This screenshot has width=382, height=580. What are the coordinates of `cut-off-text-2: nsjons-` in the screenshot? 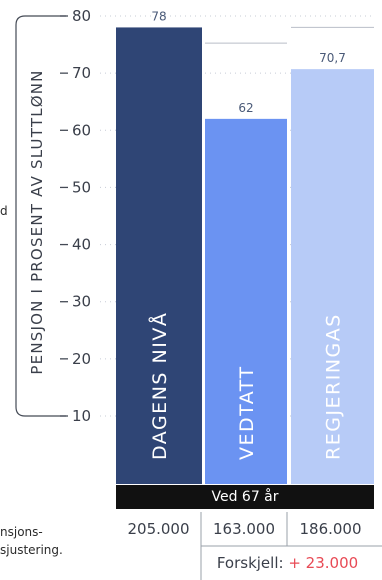 It's located at (21, 532).